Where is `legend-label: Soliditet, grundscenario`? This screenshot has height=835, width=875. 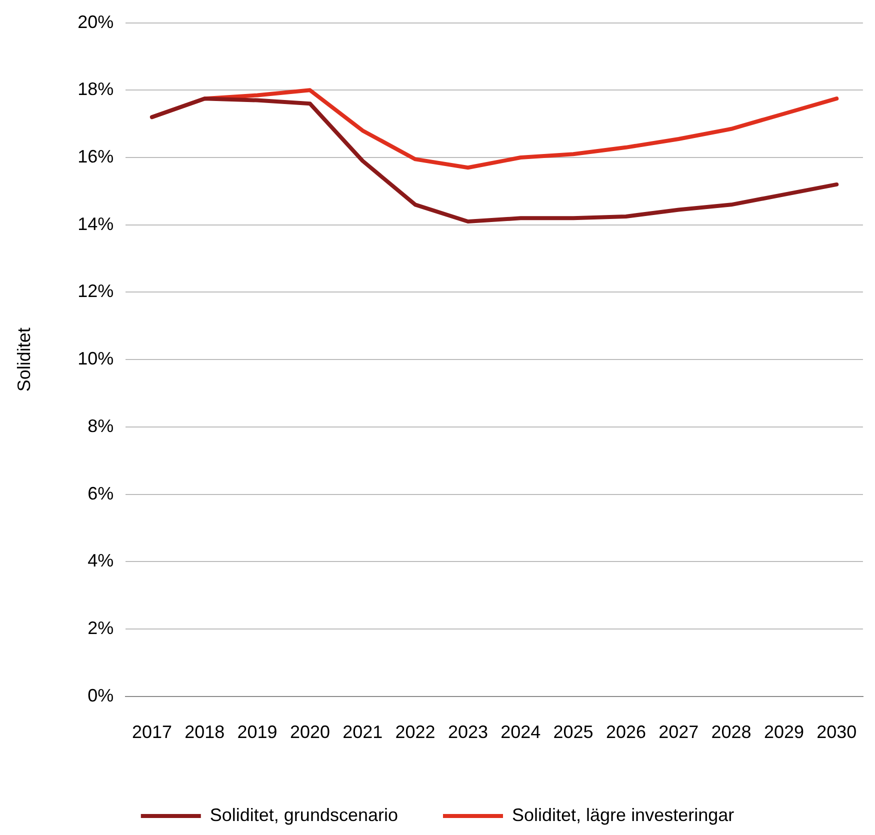
legend-label: Soliditet, grundscenario is located at coordinates (304, 814).